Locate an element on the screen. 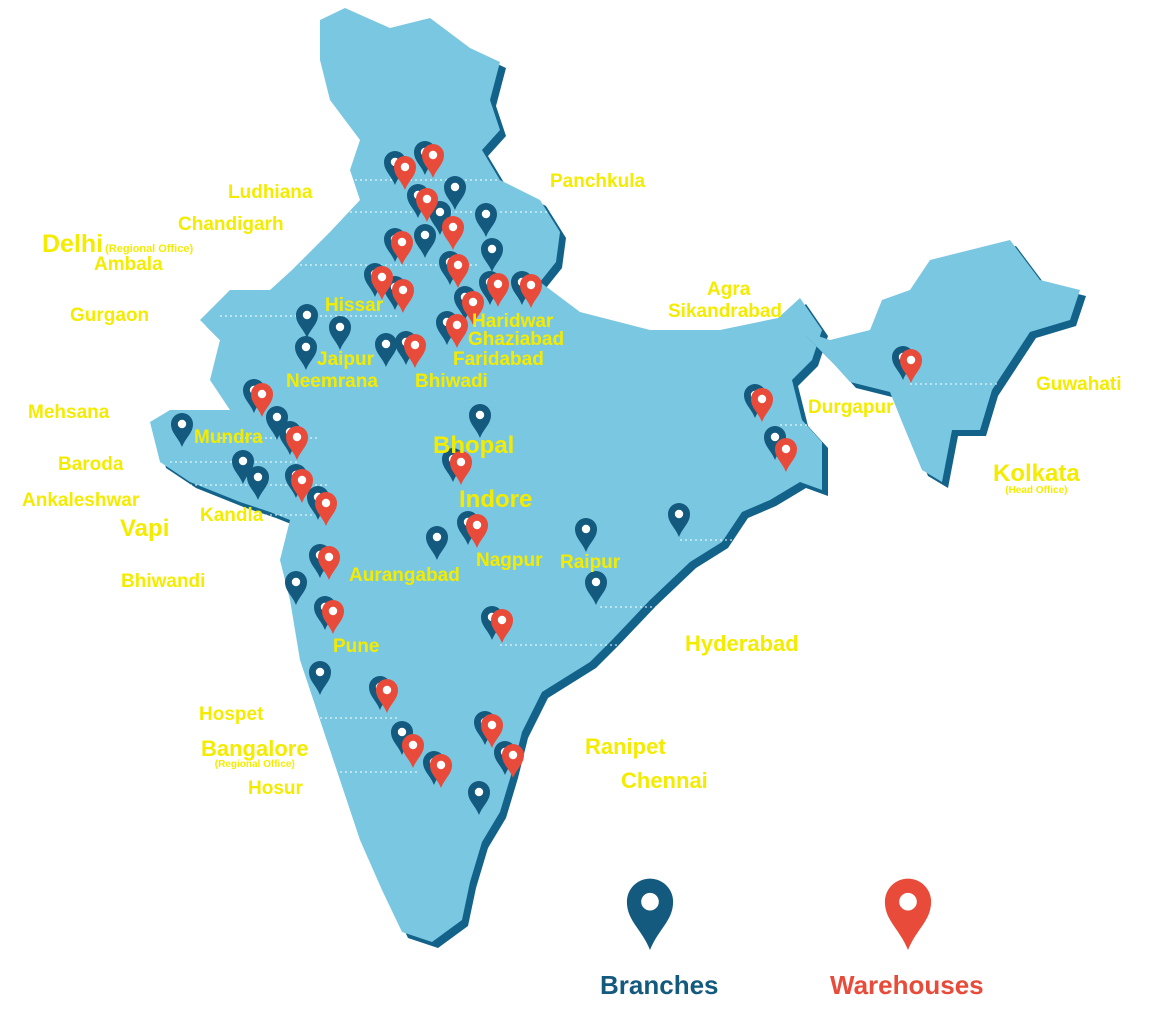 This screenshot has width=1169, height=1010. city-name: Indore is located at coordinates (496, 499).